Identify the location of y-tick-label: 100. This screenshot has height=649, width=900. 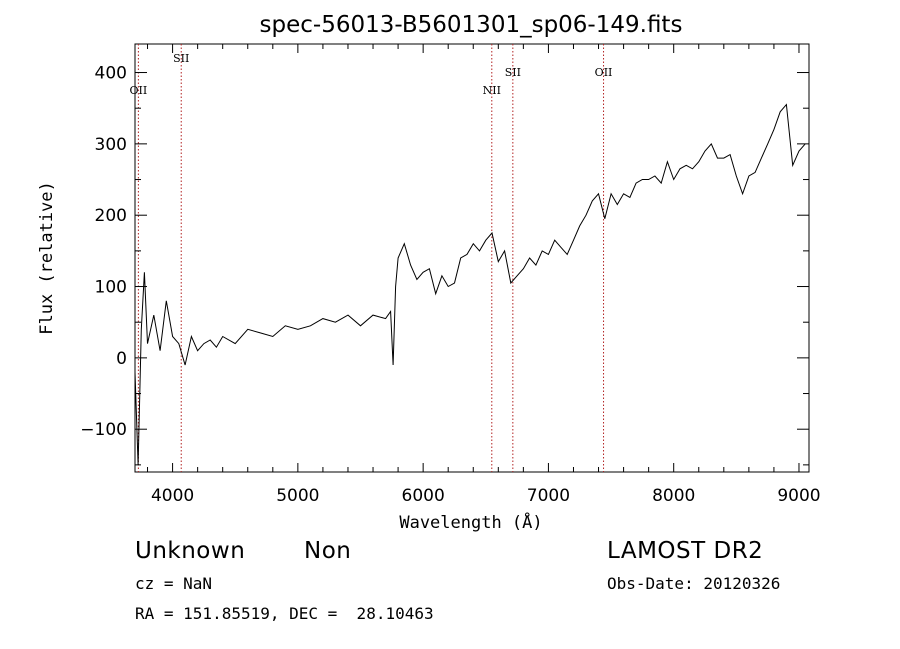
(111, 288).